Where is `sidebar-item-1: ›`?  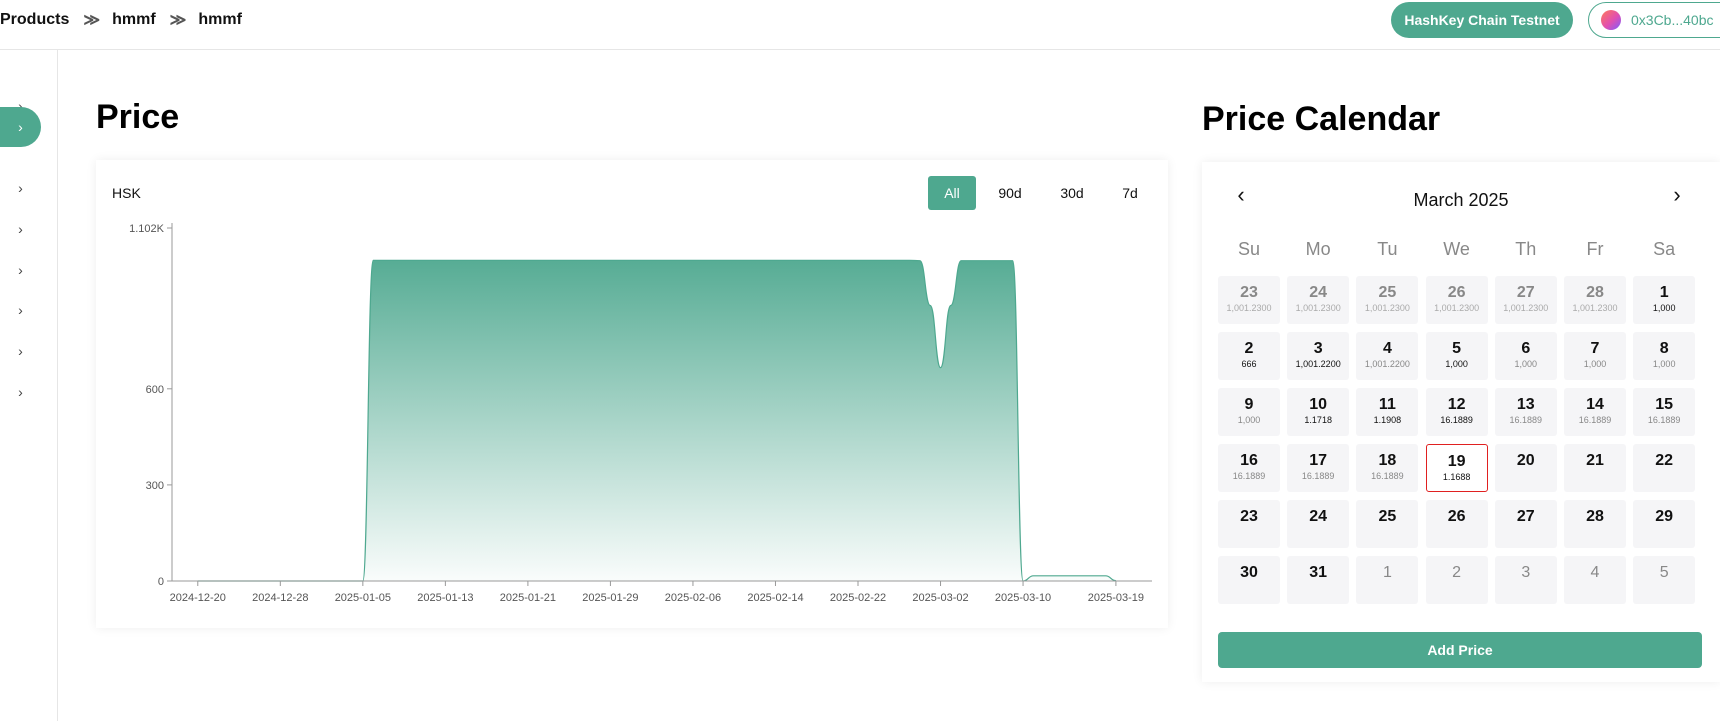 sidebar-item-1: › is located at coordinates (20, 106).